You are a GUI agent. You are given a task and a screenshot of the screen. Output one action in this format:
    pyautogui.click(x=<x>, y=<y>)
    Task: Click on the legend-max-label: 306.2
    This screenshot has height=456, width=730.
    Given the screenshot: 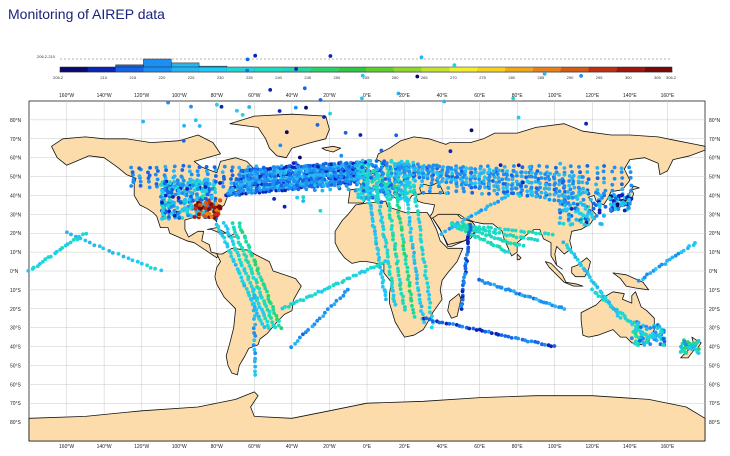 What is the action you would take?
    pyautogui.click(x=671, y=77)
    